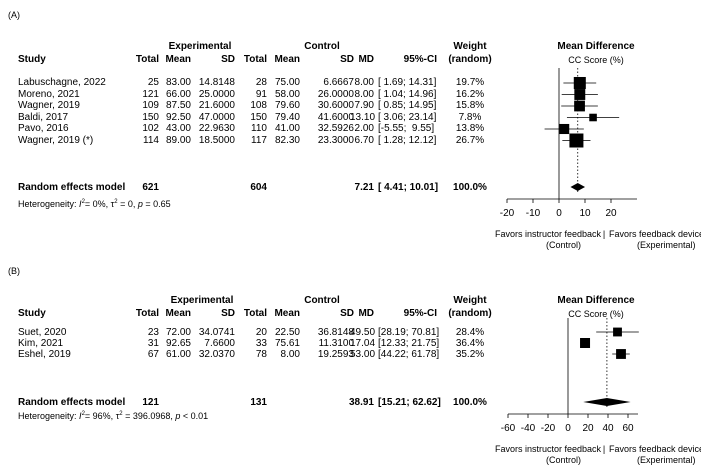 The width and height of the screenshot is (701, 470). I want to click on cell-c-total: 110, so click(259, 128).